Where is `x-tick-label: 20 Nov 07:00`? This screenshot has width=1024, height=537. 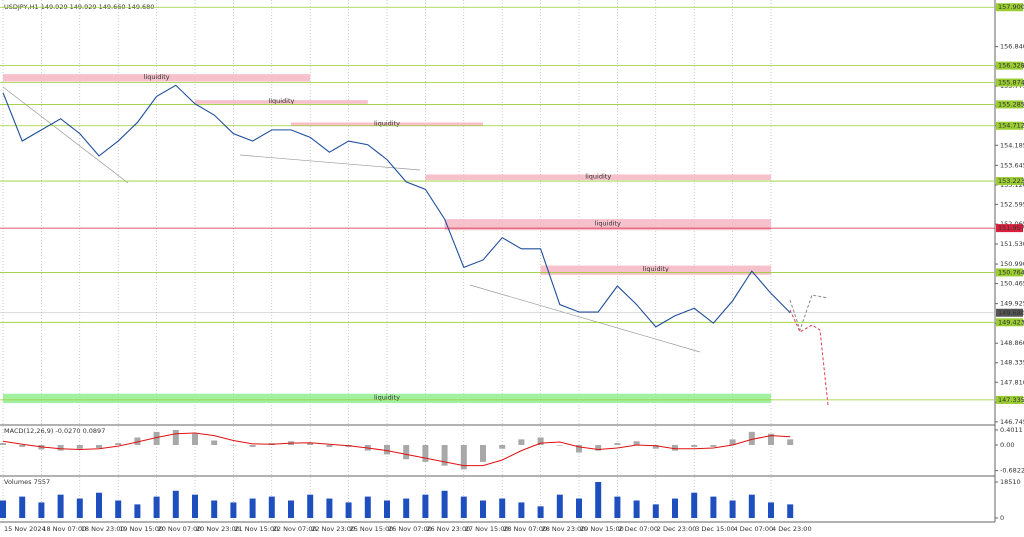 x-tick-label: 20 Nov 07:00 is located at coordinates (180, 529).